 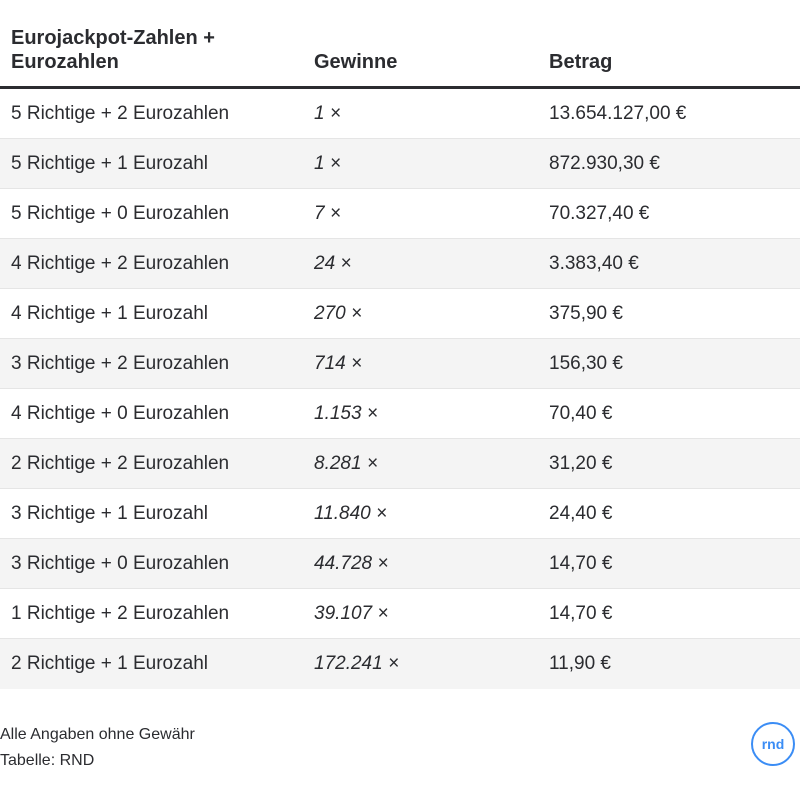 I want to click on table-footer: Alle Angaben ohne Gewähr Tabelle: RND, so click(x=97, y=748).